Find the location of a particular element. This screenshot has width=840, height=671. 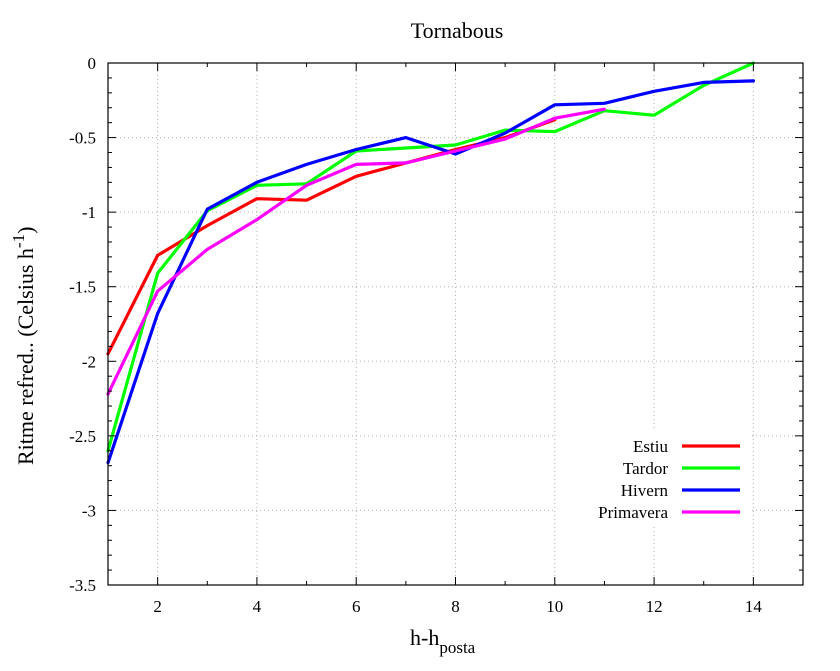

y-tick-label: -0.5 is located at coordinates (82, 138).